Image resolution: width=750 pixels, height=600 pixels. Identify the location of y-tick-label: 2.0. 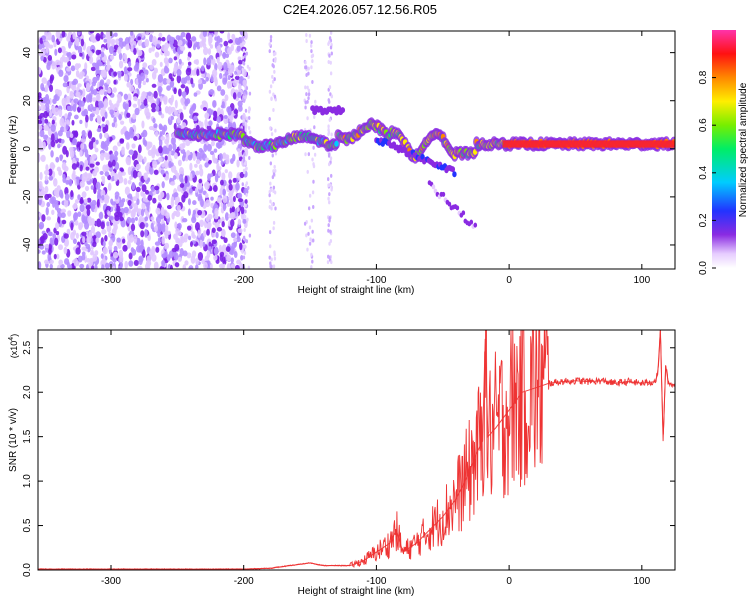
(27, 392).